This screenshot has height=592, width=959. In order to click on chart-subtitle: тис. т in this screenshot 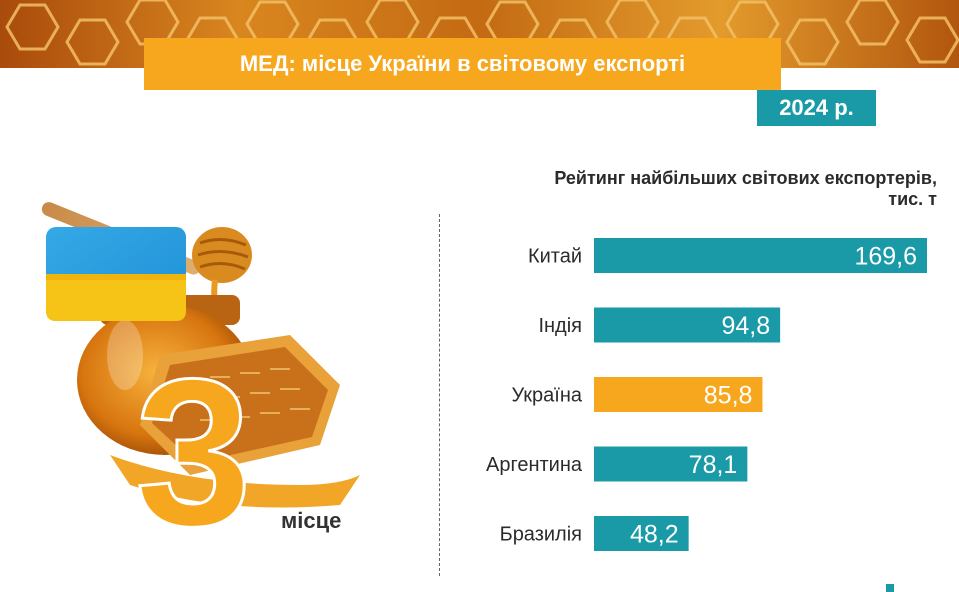, I will do `click(912, 199)`.